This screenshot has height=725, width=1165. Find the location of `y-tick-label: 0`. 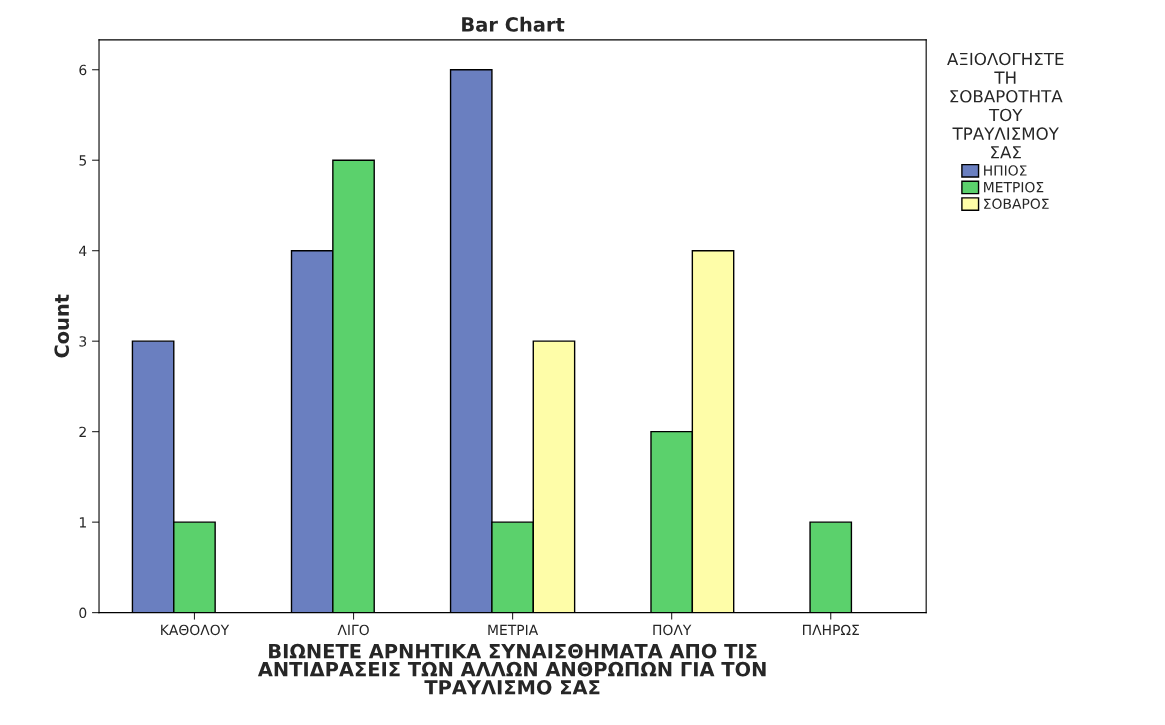

y-tick-label: 0 is located at coordinates (83, 613).